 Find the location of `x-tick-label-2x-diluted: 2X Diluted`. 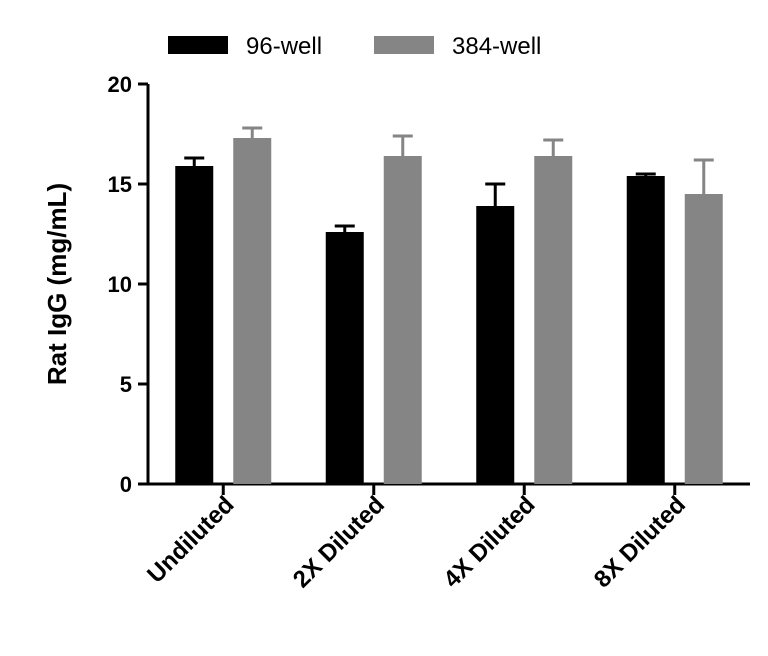

x-tick-label-2x-diluted: 2X Diluted is located at coordinates (339, 542).